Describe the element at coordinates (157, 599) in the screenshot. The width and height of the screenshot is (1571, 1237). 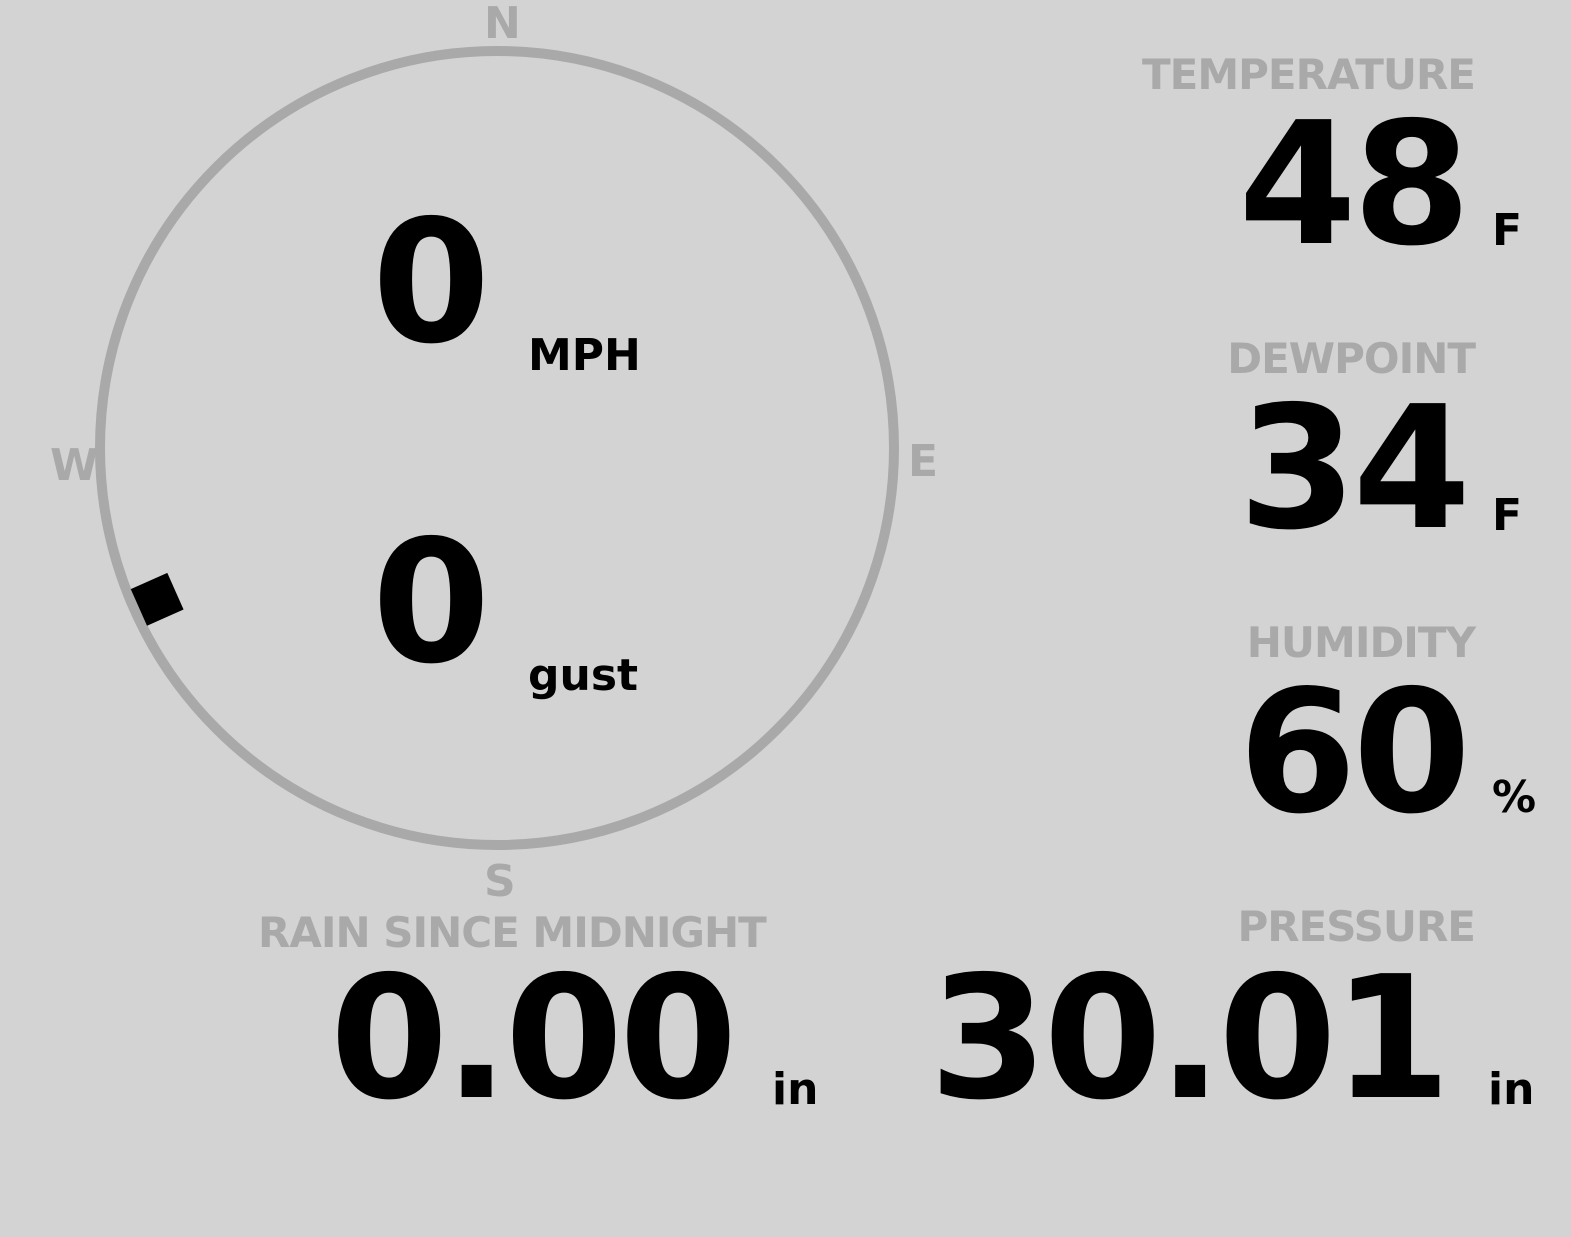
I see `wind-direction-marker` at that location.